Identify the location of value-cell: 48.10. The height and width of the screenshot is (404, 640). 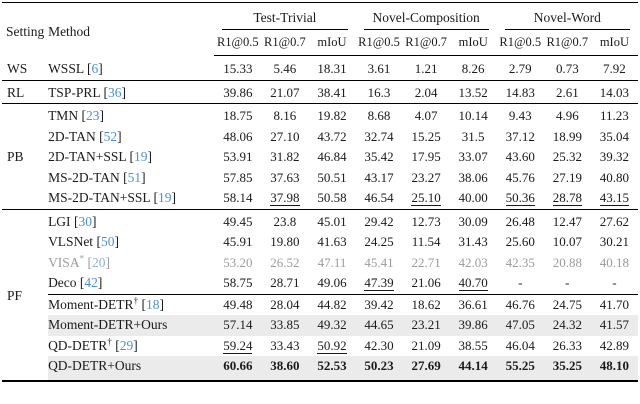
(614, 368).